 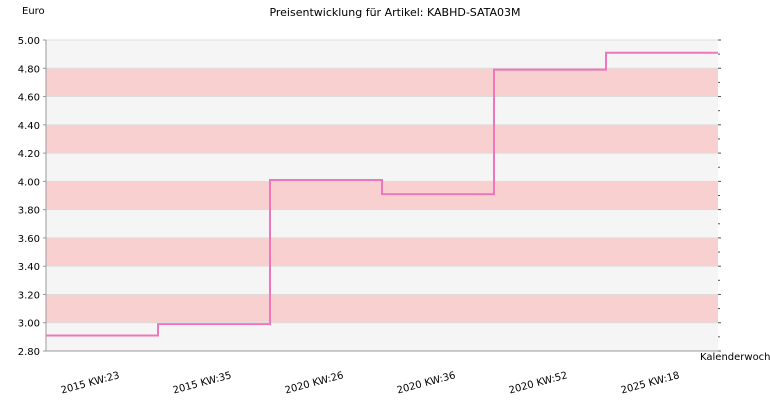 What do you see at coordinates (29, 126) in the screenshot?
I see `y-tick-label: 4.40` at bounding box center [29, 126].